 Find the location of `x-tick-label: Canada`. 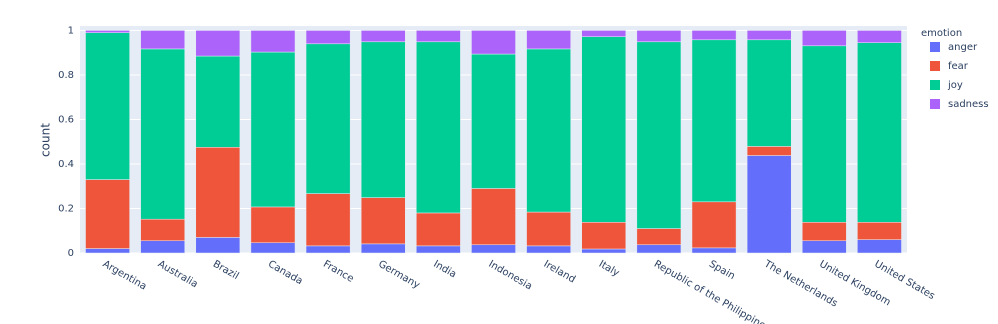

x-tick-label: Canada is located at coordinates (285, 273).